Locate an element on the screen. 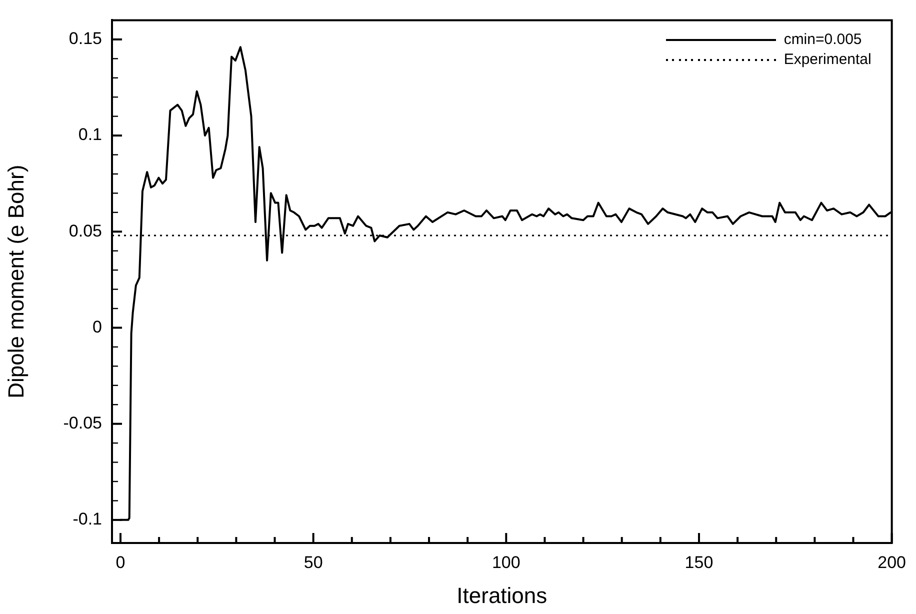 This screenshot has width=916, height=614. y-tick-label: 0.15 is located at coordinates (85, 38).